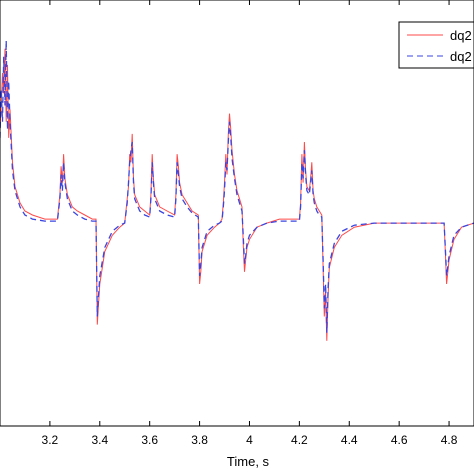 Image resolution: width=474 pixels, height=474 pixels. I want to click on legend-label-series-2: dq2, so click(461, 56).